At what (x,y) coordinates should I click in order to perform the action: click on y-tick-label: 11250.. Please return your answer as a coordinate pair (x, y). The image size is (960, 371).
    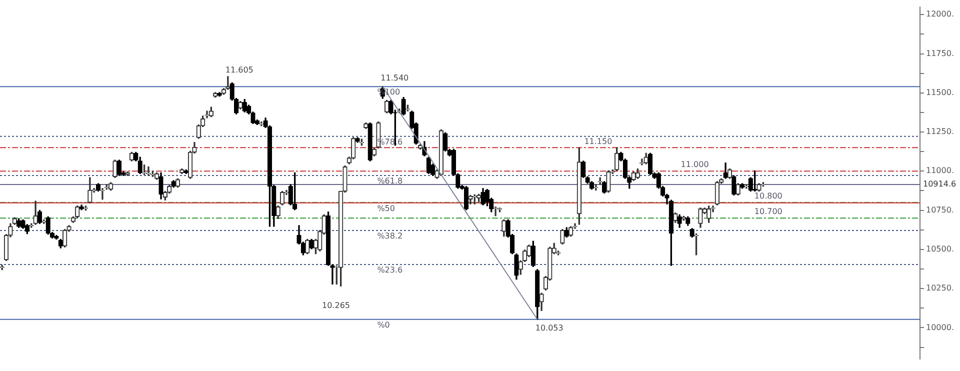
    Looking at the image, I should click on (940, 131).